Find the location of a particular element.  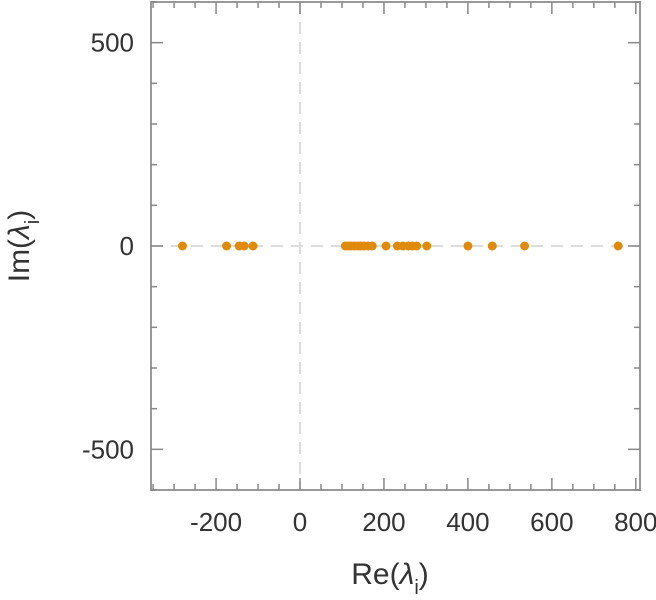

x-axis-label: Re(λi) is located at coordinates (390, 578).